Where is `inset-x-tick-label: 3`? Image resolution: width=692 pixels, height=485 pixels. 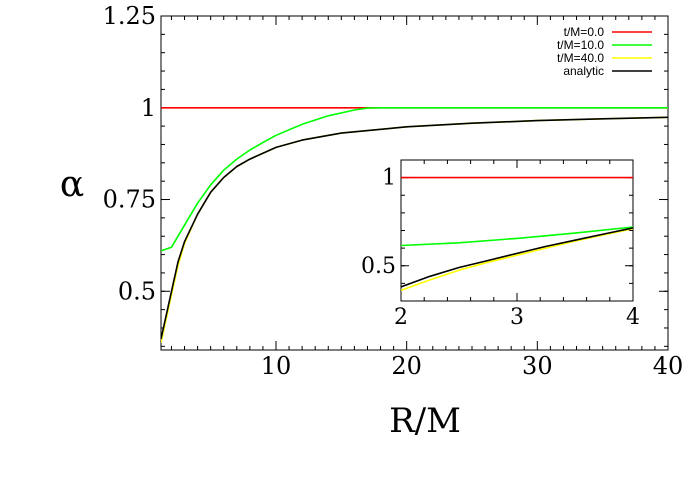
inset-x-tick-label: 3 is located at coordinates (517, 317).